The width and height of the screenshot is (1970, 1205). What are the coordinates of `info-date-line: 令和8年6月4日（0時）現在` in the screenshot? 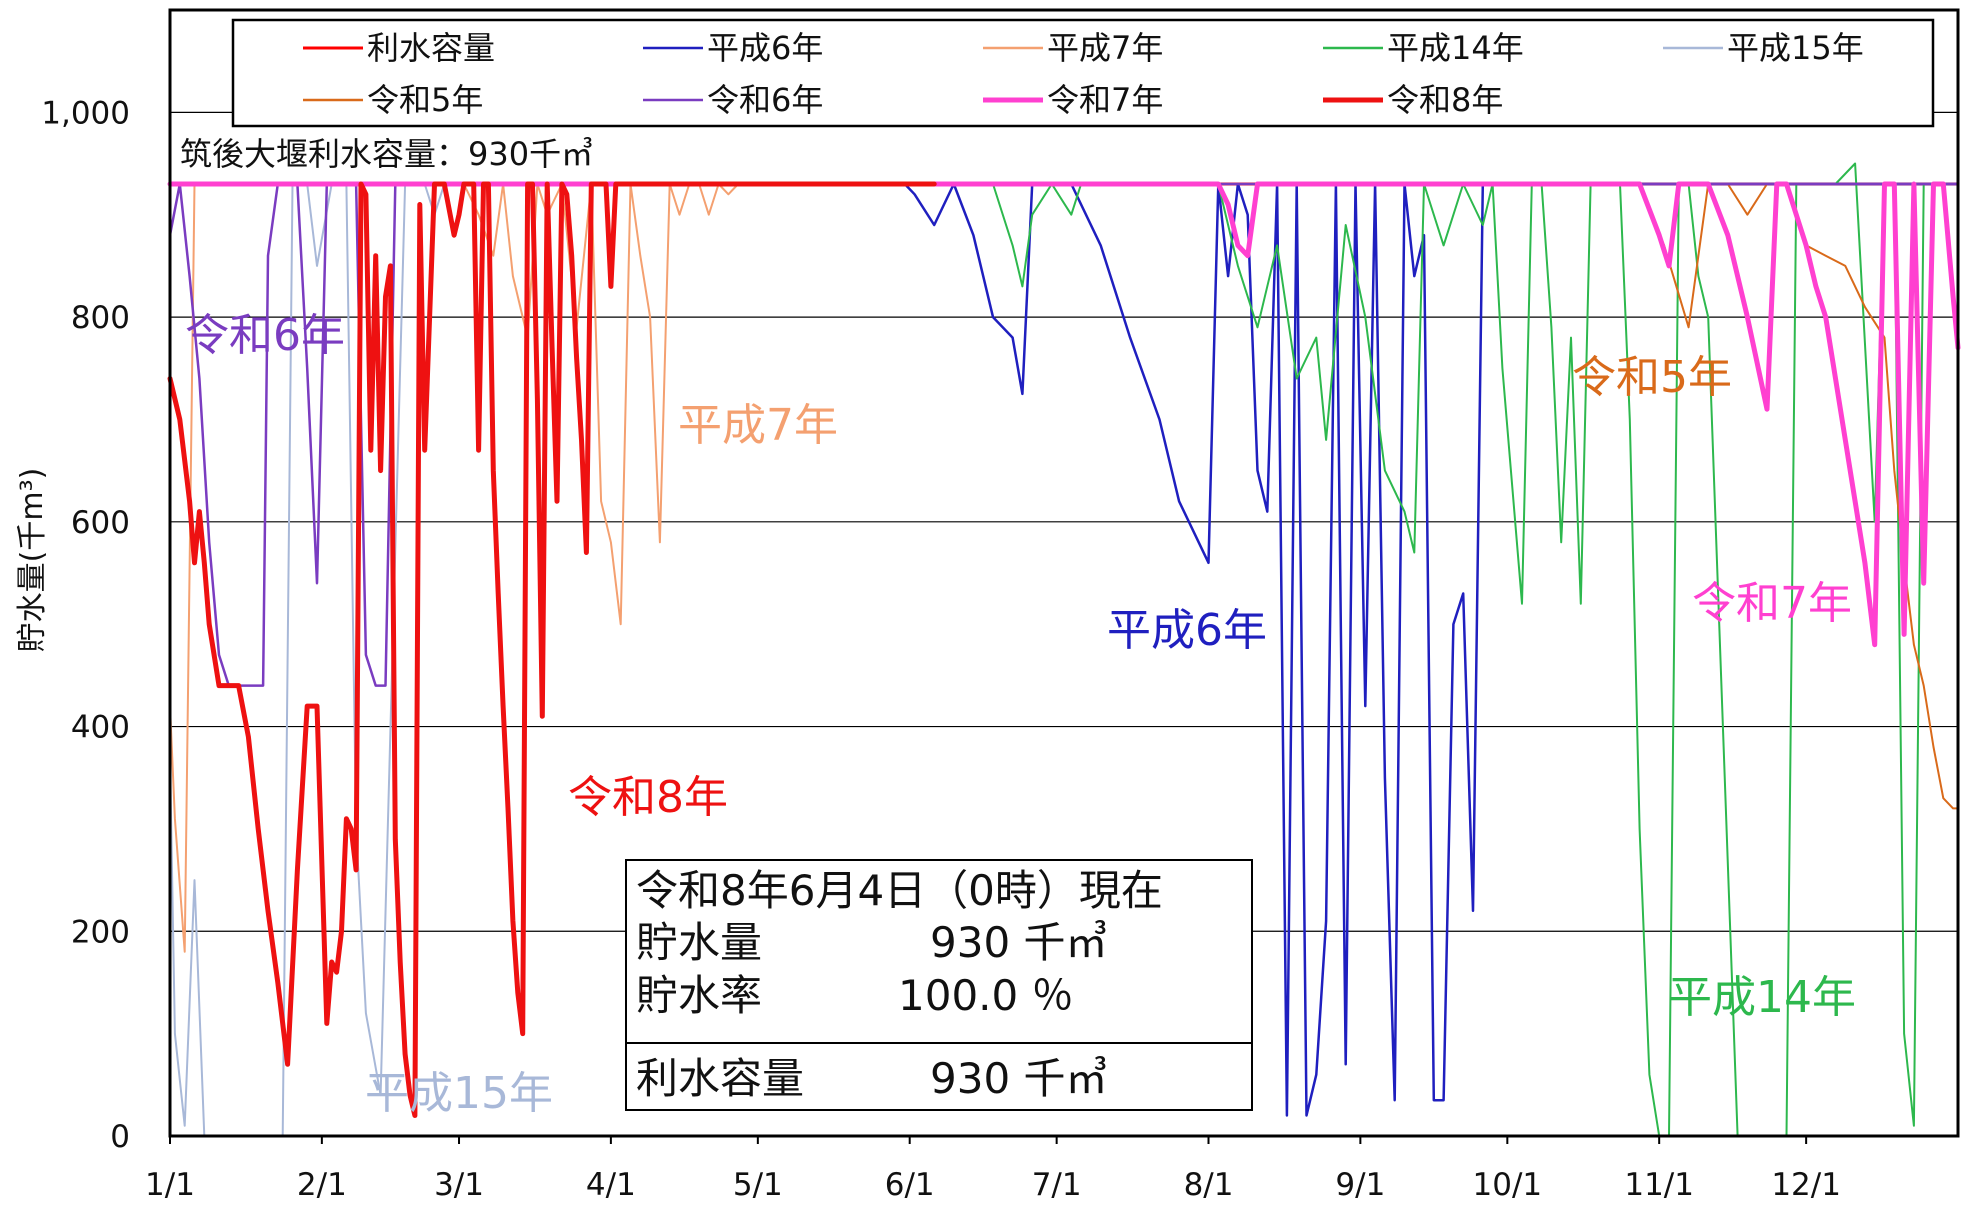 It's located at (899, 890).